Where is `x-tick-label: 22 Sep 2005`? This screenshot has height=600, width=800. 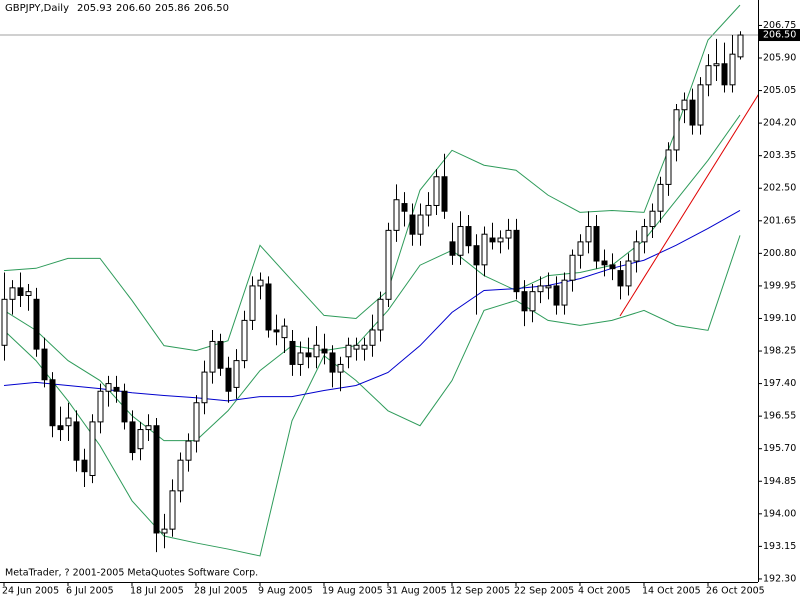 x-tick-label: 22 Sep 2005 is located at coordinates (544, 591).